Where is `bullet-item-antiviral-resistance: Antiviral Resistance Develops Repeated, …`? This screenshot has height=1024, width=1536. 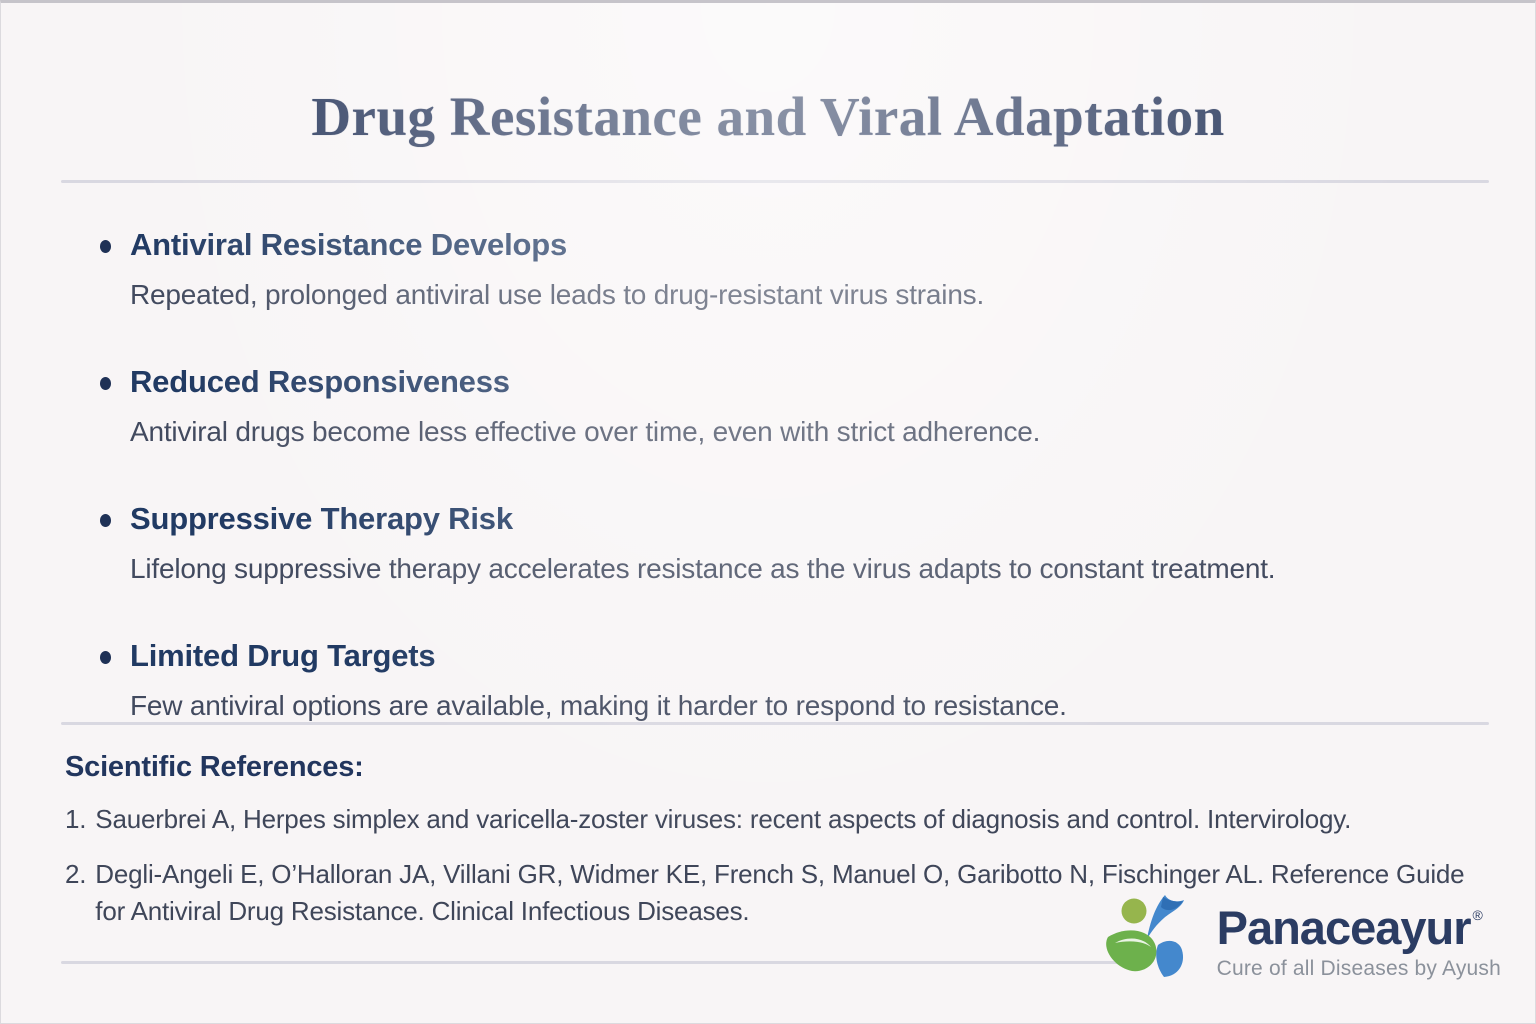 bullet-item-antiviral-resistance: Antiviral Resistance Develops Repeated, … is located at coordinates (787, 269).